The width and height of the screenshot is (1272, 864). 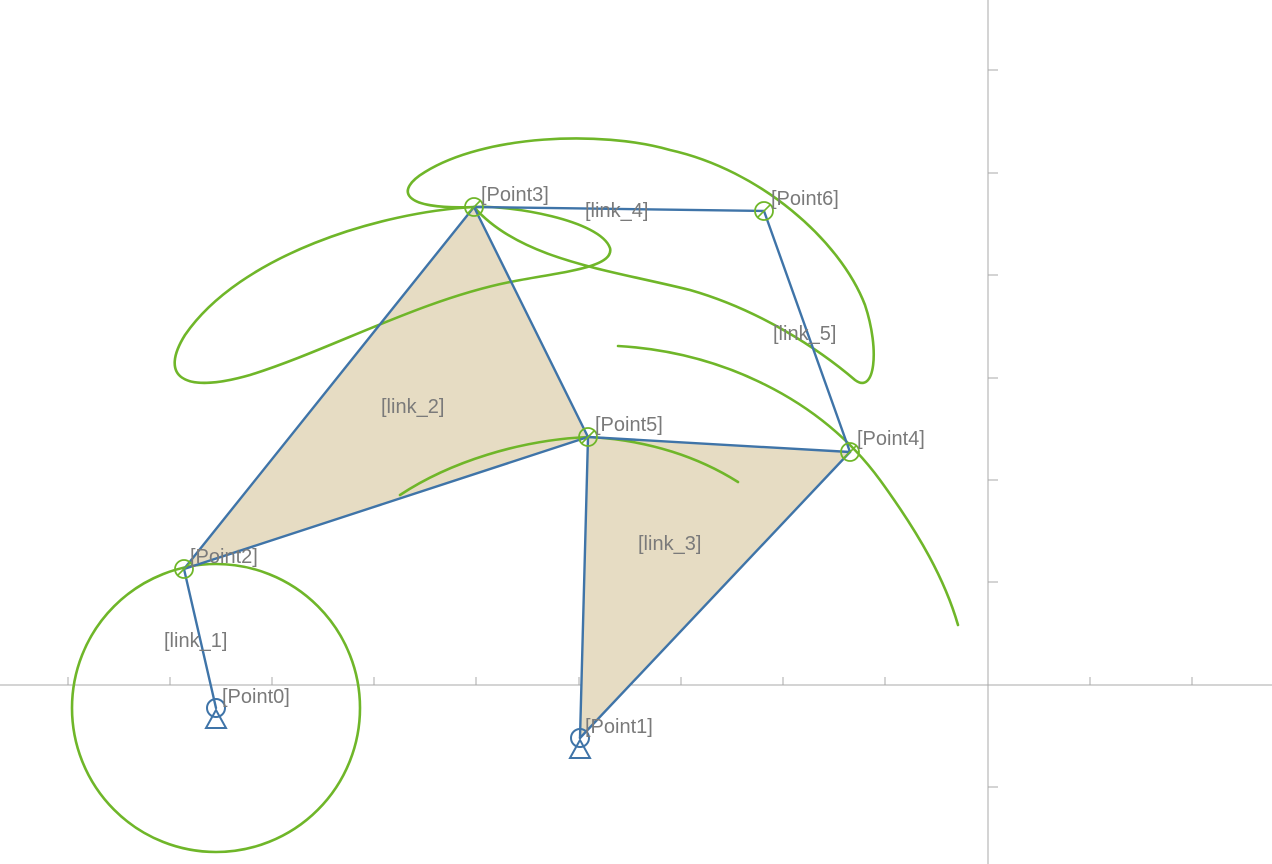 What do you see at coordinates (195, 641) in the screenshot?
I see `link-1-label: [link_1]` at bounding box center [195, 641].